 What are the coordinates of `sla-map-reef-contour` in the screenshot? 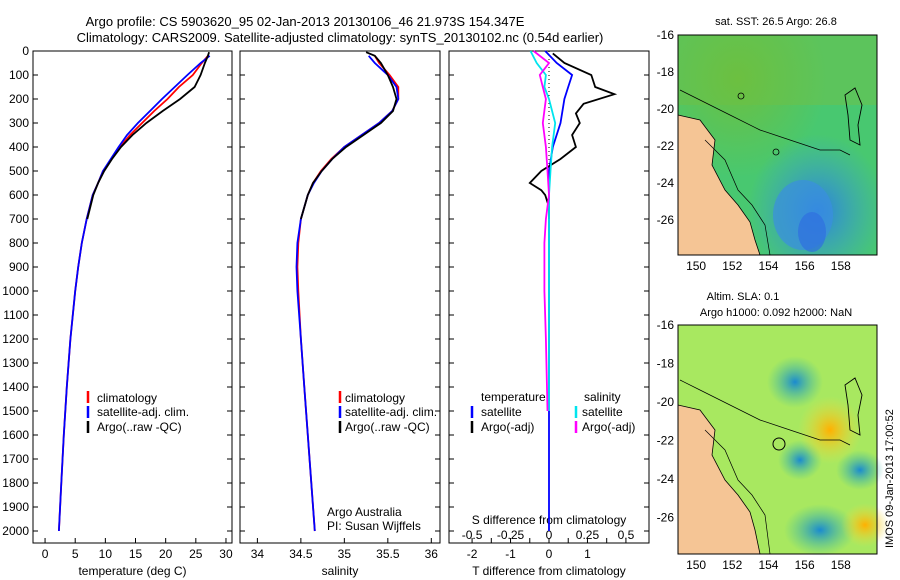 It's located at (853, 406).